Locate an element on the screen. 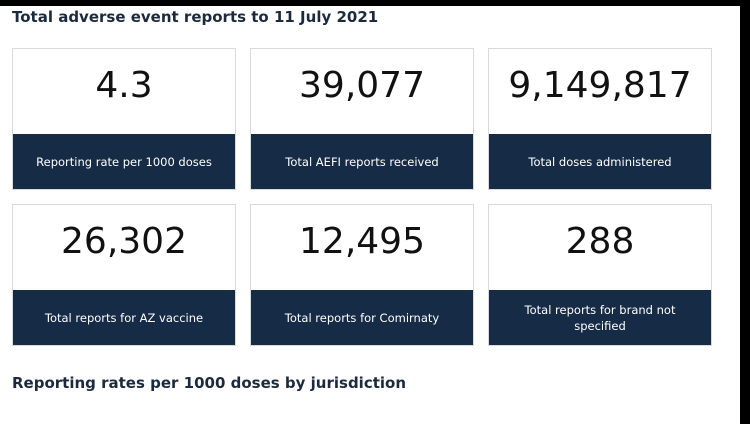 The height and width of the screenshot is (424, 750). stat-label: Reporting rate per 1000 doses is located at coordinates (124, 161).